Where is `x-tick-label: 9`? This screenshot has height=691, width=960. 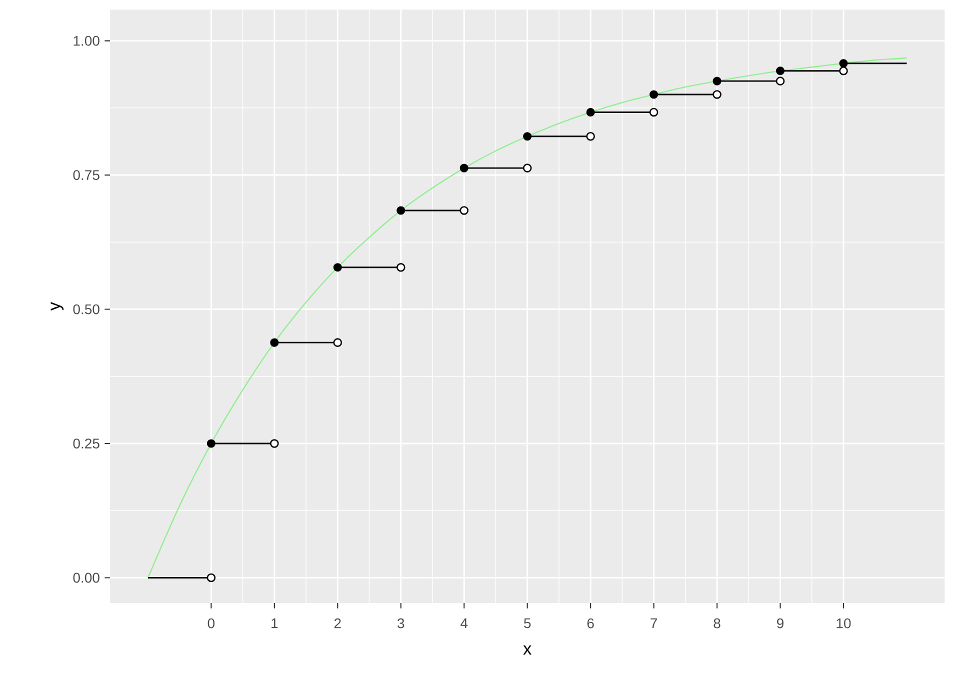
x-tick-label: 9 is located at coordinates (780, 623).